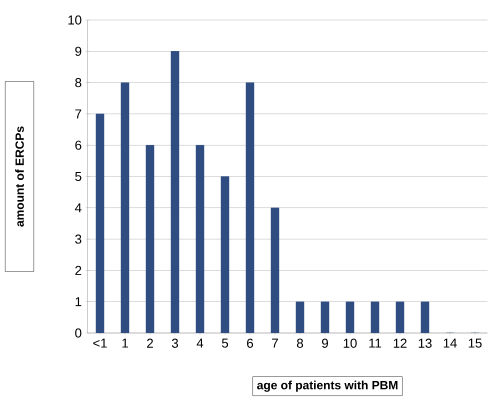  Describe the element at coordinates (125, 343) in the screenshot. I see `x-tick-label: 1` at that location.